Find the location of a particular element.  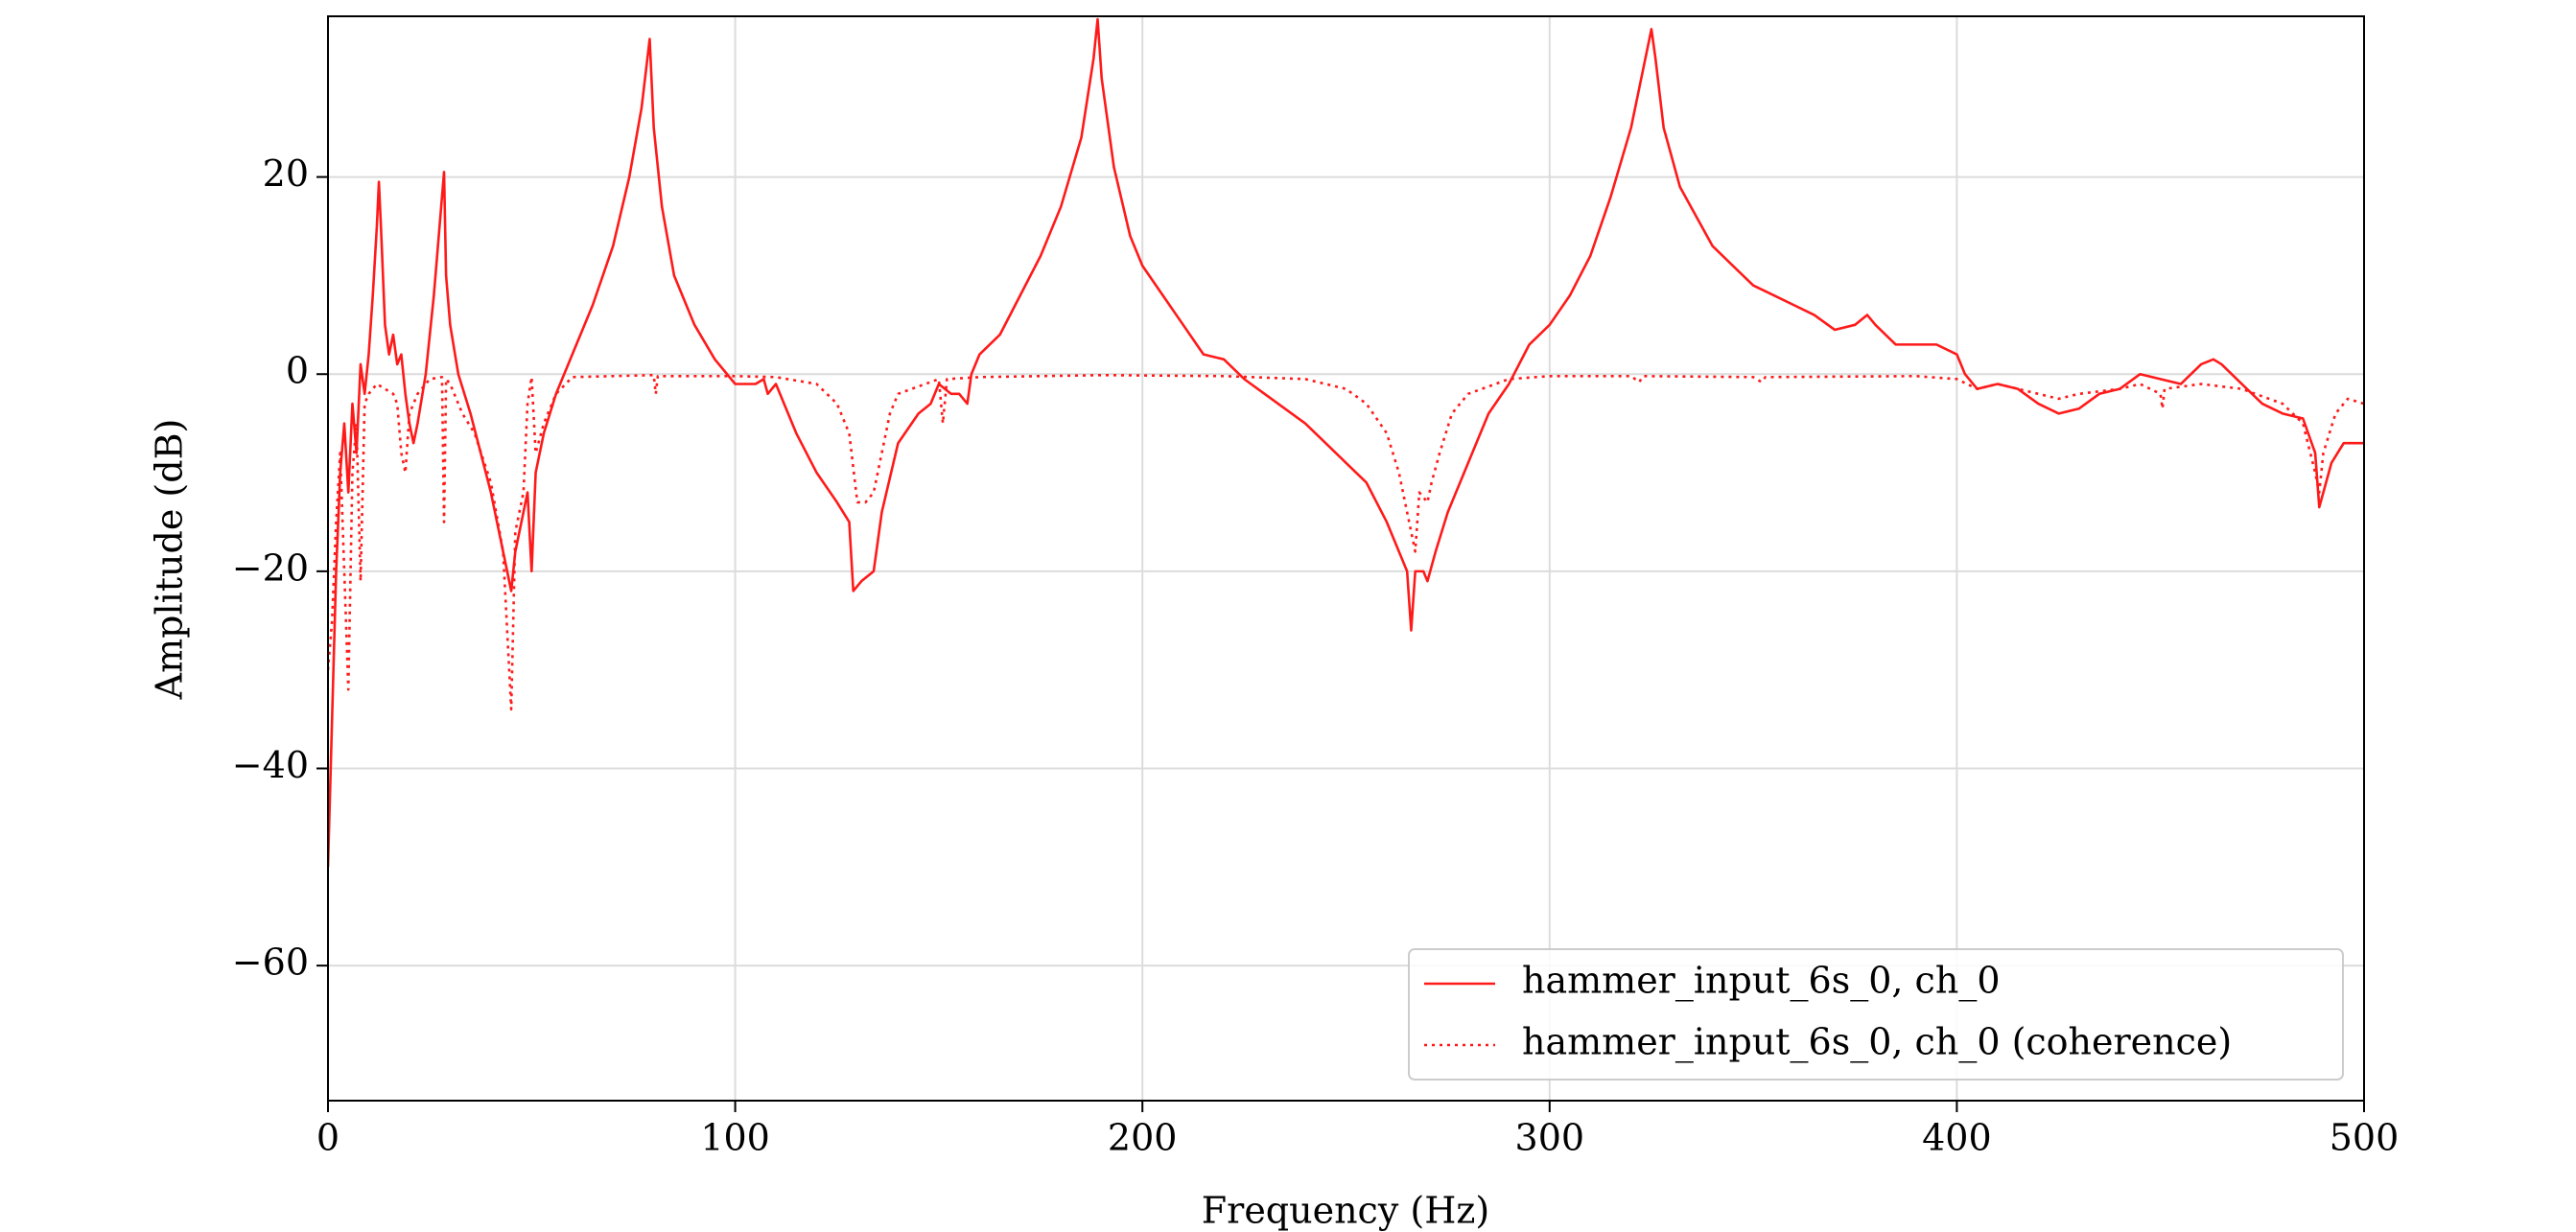

x-tick-label: 400 is located at coordinates (1957, 1138).